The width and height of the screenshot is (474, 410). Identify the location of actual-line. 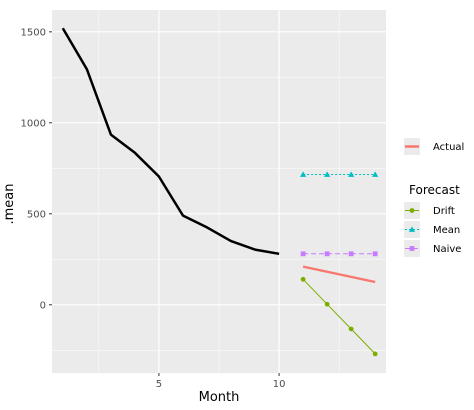
(339, 274).